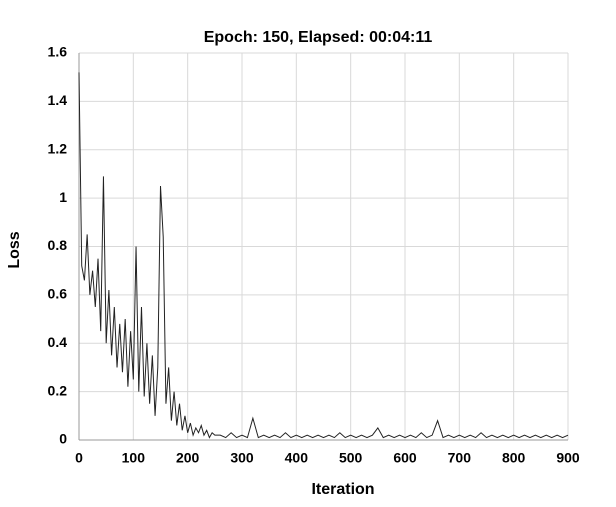 This screenshot has width=616, height=507. Describe the element at coordinates (58, 100) in the screenshot. I see `y-tick-label: 1.4` at that location.